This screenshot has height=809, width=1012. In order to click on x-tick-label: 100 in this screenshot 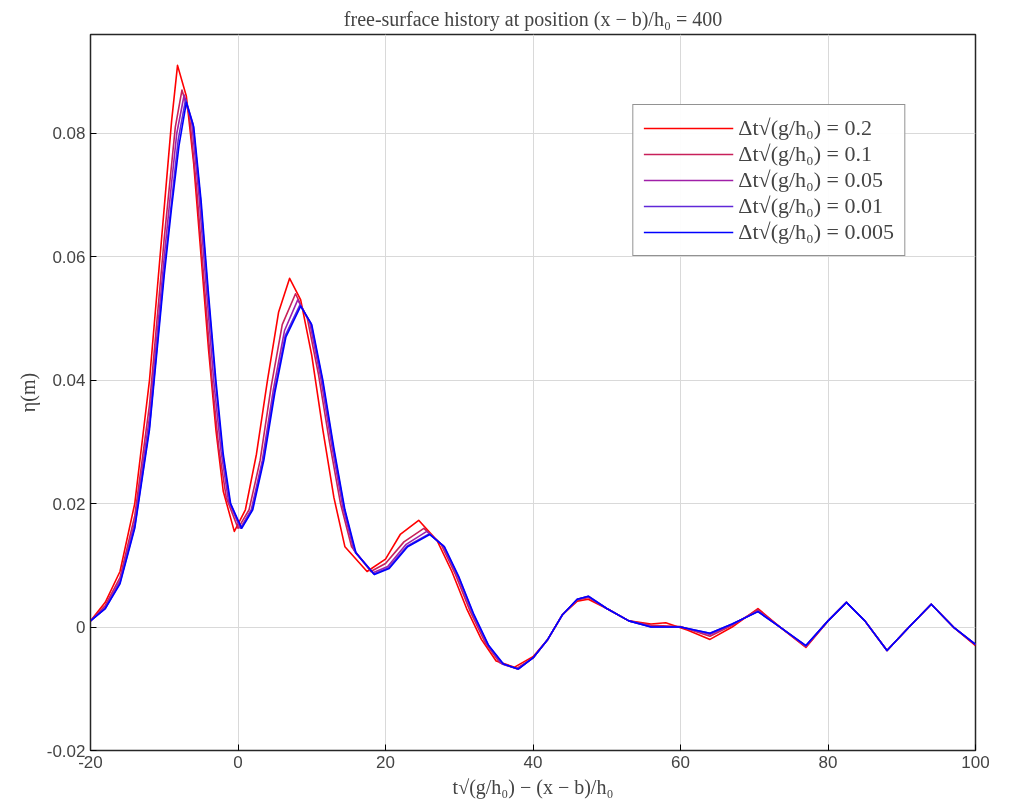, I will do `click(975, 762)`.